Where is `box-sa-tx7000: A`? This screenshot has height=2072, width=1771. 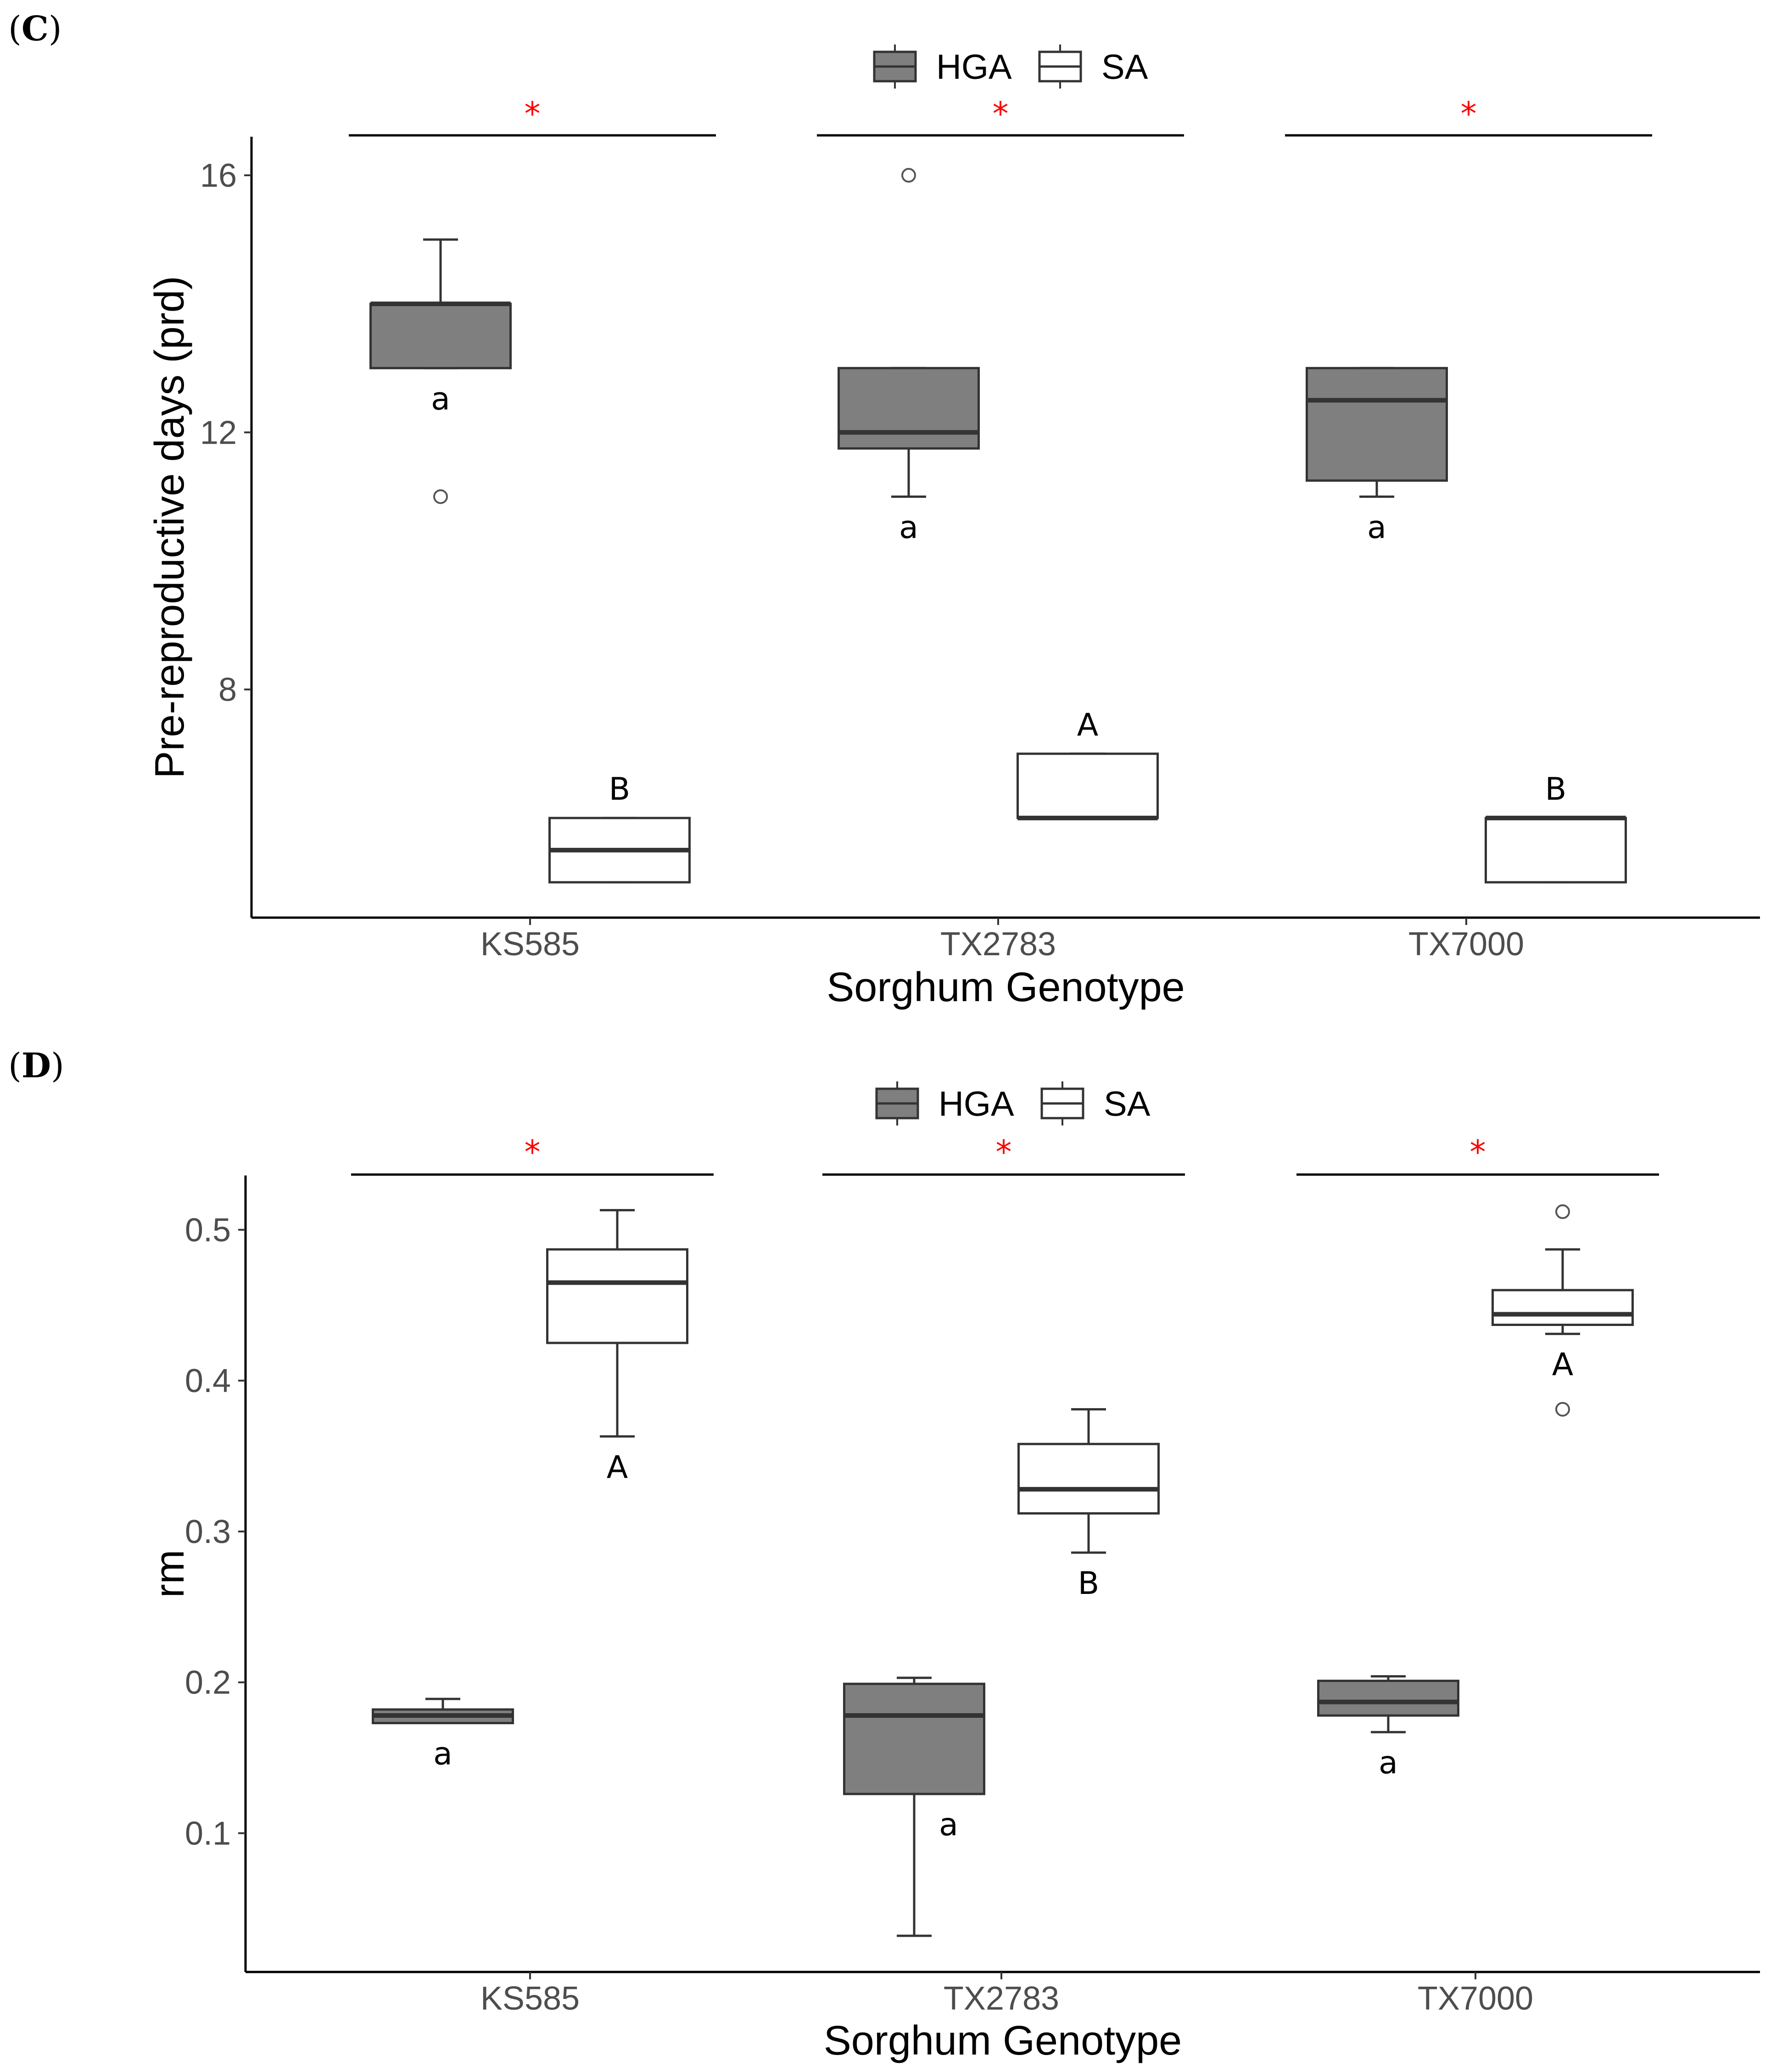 box-sa-tx7000: A is located at coordinates (1563, 1310).